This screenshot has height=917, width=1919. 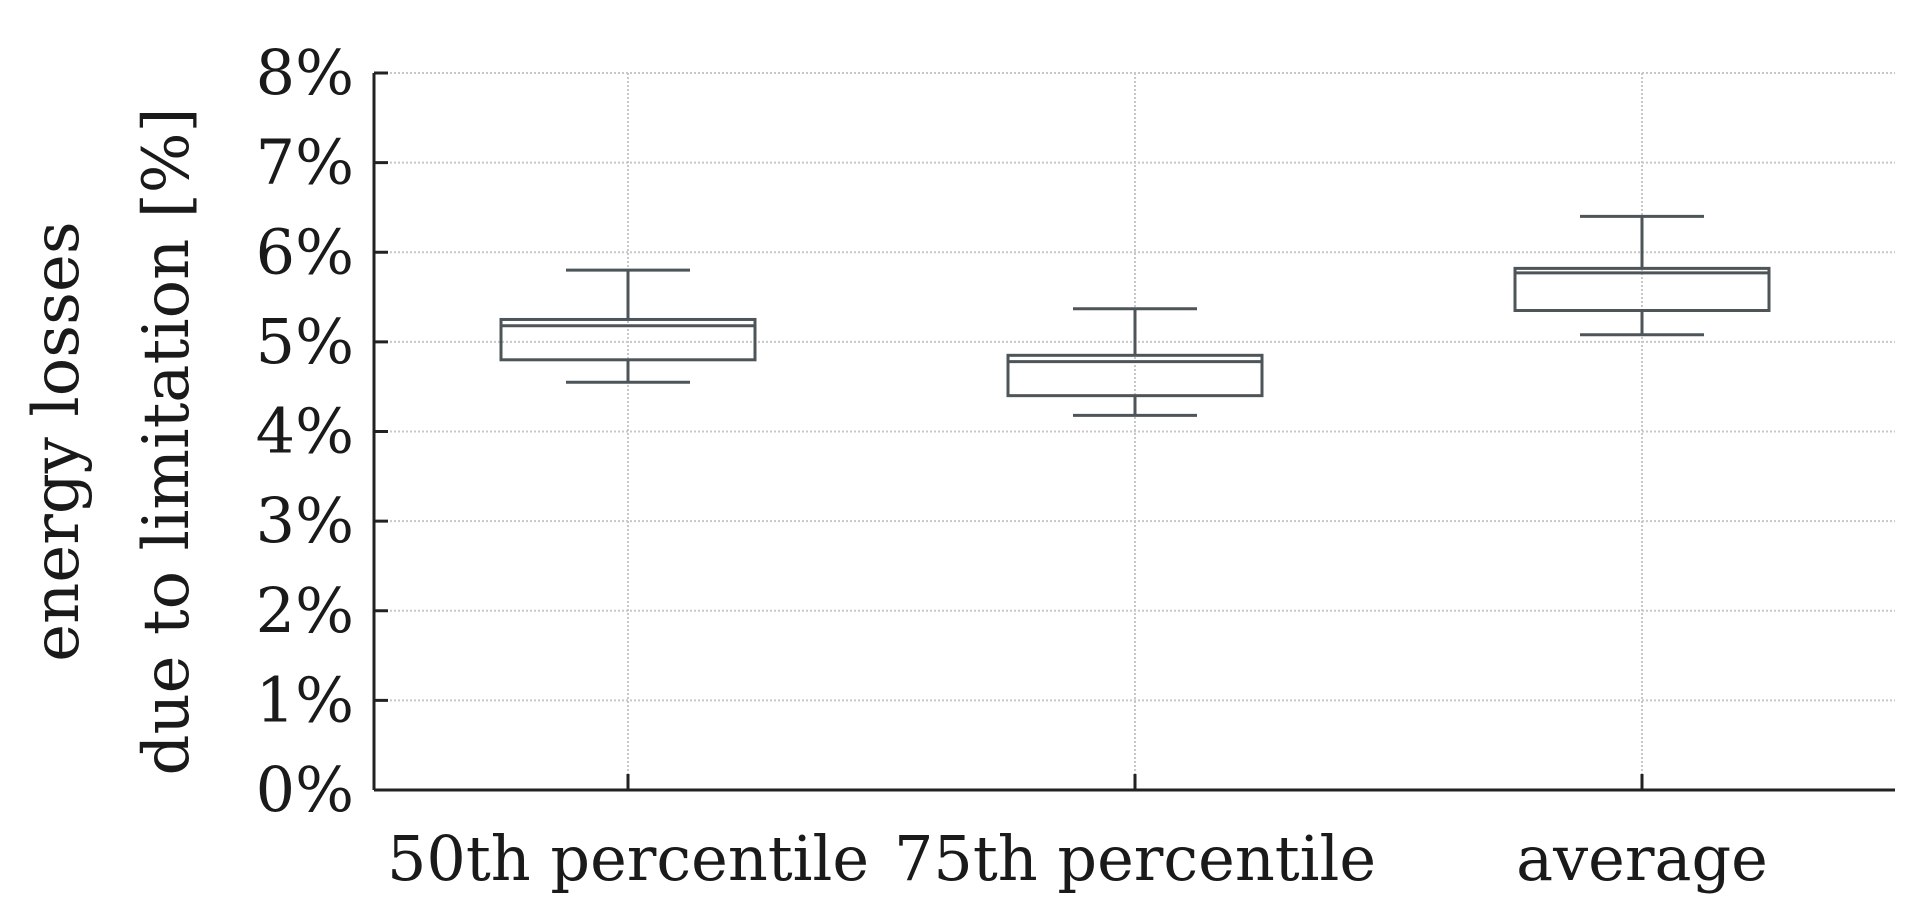 I want to click on y-tick-label: 3%, so click(x=305, y=520).